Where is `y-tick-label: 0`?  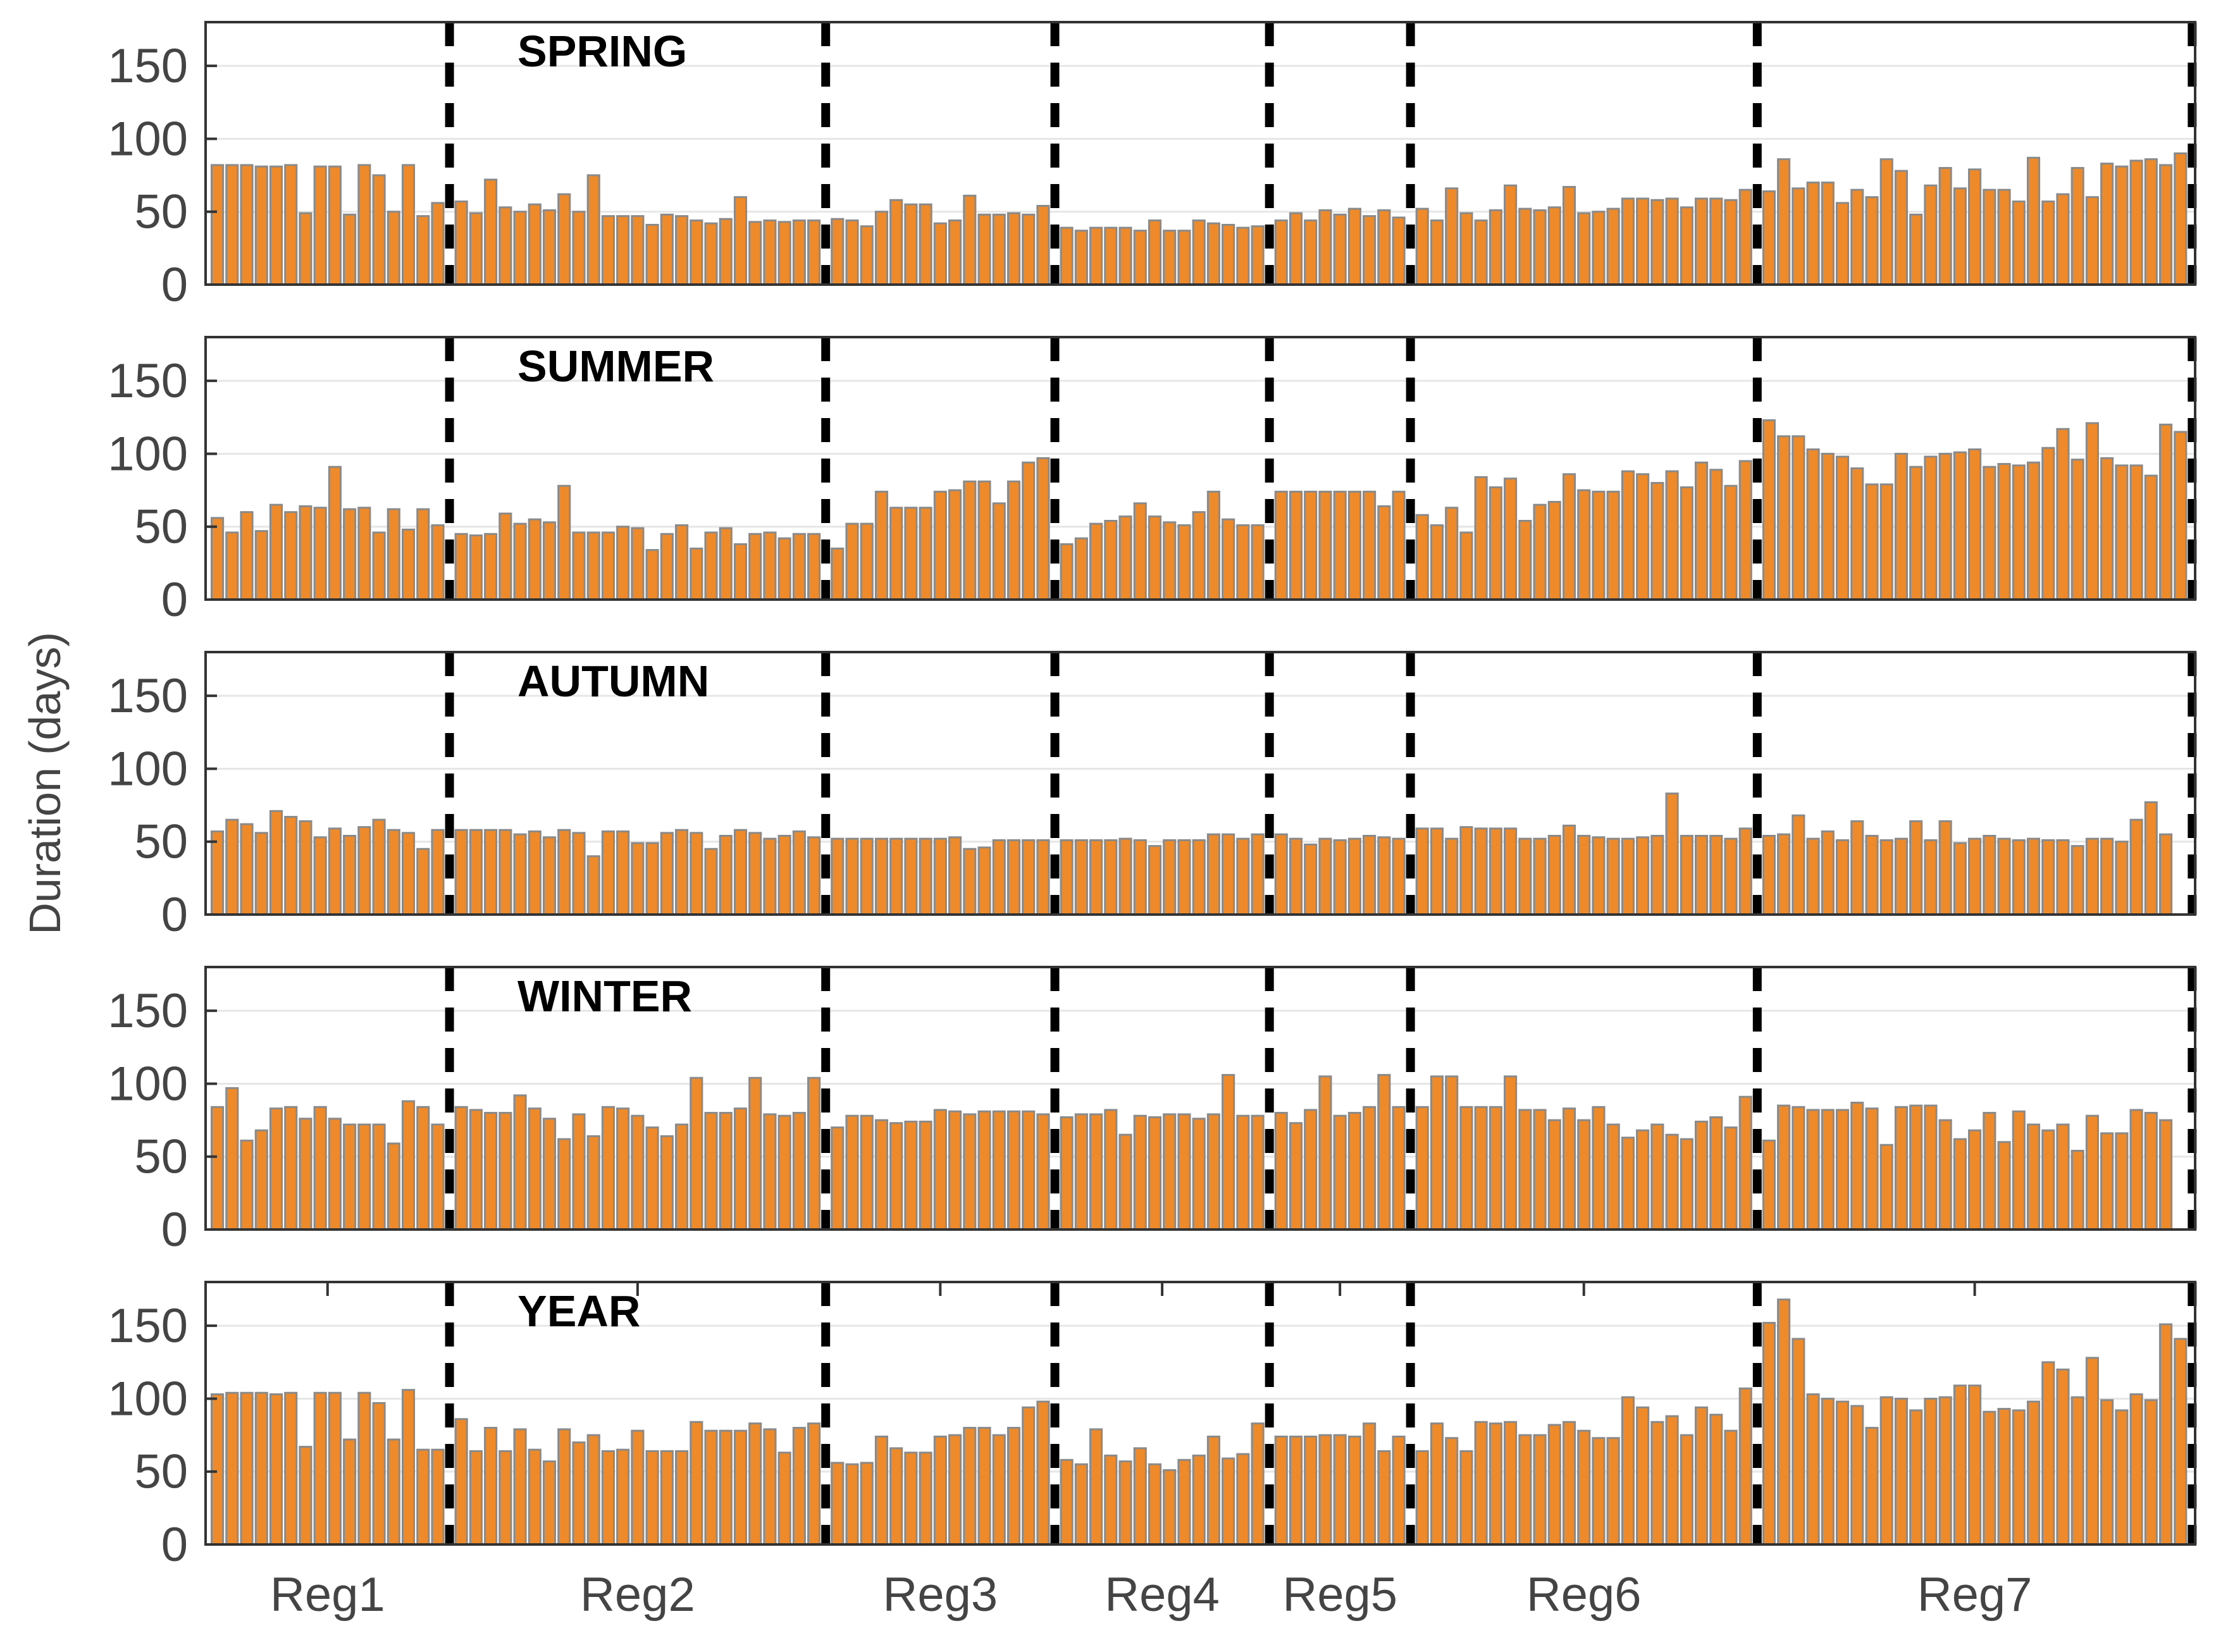 y-tick-label: 0 is located at coordinates (174, 1230).